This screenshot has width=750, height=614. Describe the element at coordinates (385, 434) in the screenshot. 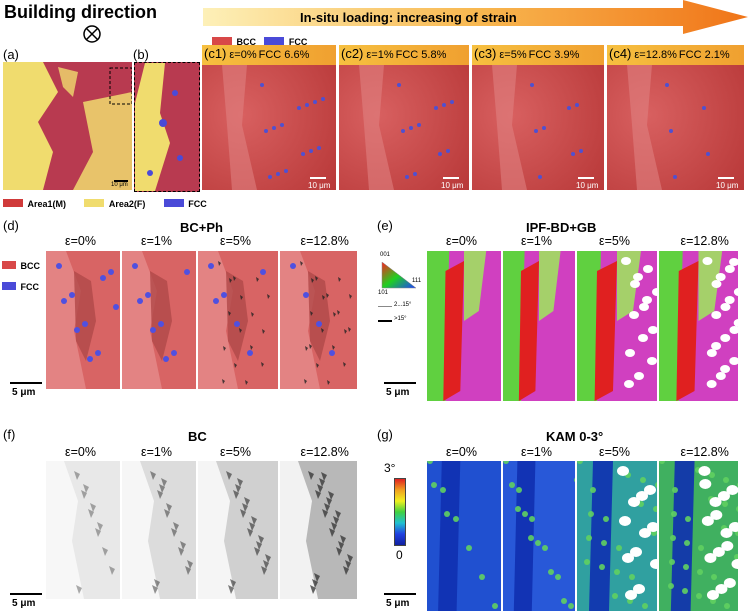

I see `panel-g-label: (g)` at that location.